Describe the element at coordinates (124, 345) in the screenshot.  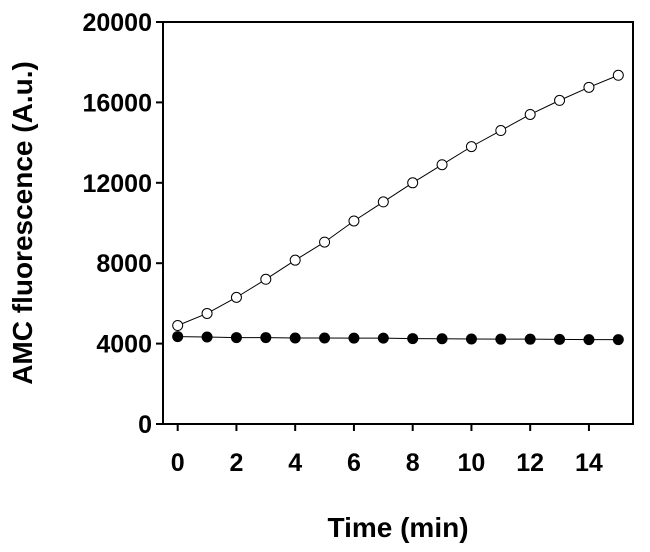
I see `y-tick-label: 4000` at that location.